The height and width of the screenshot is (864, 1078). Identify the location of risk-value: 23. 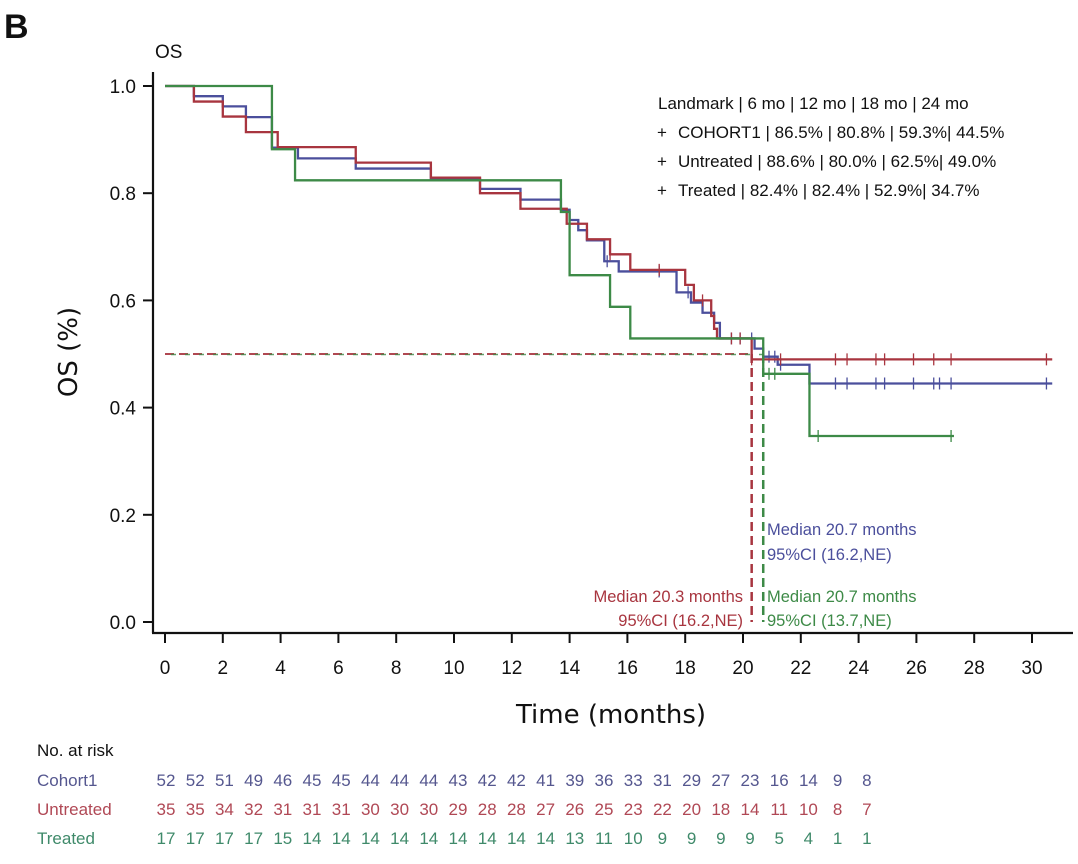
(633, 809).